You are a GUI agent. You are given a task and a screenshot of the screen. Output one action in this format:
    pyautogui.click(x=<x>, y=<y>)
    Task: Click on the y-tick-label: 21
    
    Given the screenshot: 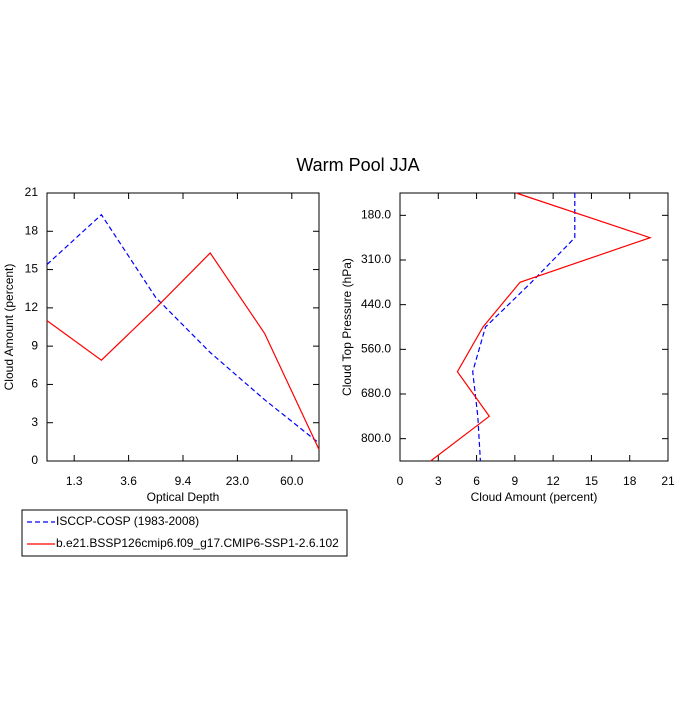 What is the action you would take?
    pyautogui.click(x=32, y=192)
    